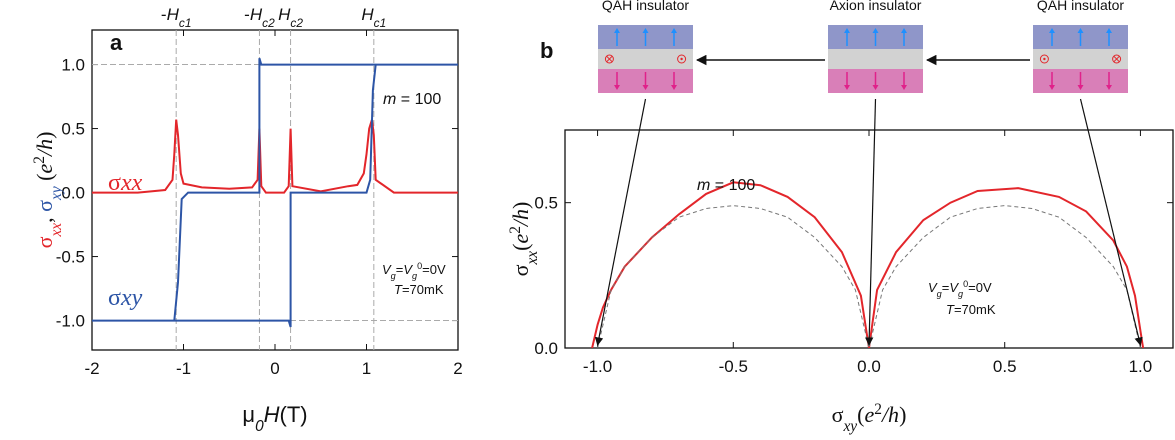 This screenshot has height=440, width=1175. What do you see at coordinates (294, 414) in the screenshot?
I see `label-part: (T)` at bounding box center [294, 414].